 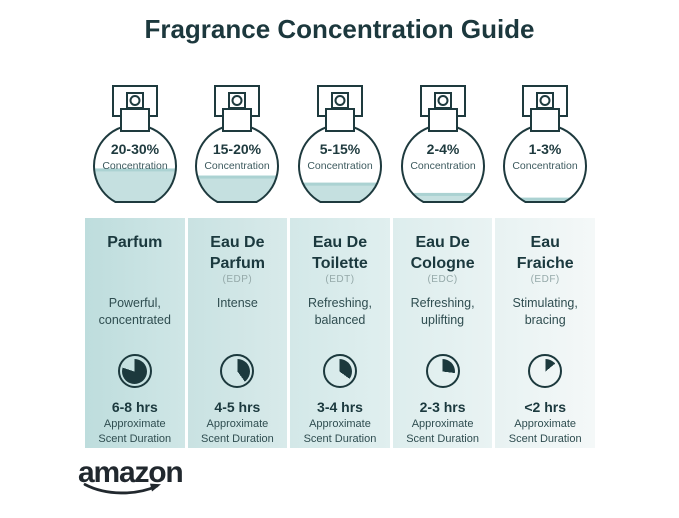 I want to click on column-name: Eau De Toilette, so click(x=340, y=253).